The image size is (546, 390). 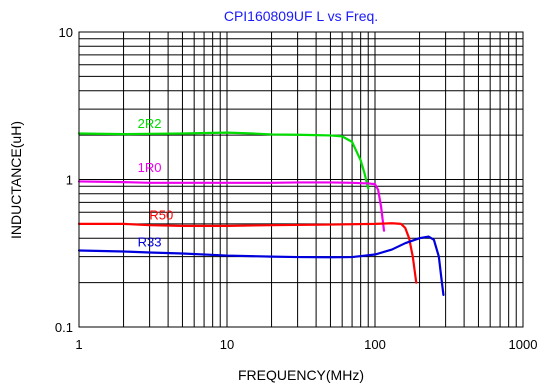 What do you see at coordinates (247, 253) in the screenshot?
I see `series-line-r50` at bounding box center [247, 253].